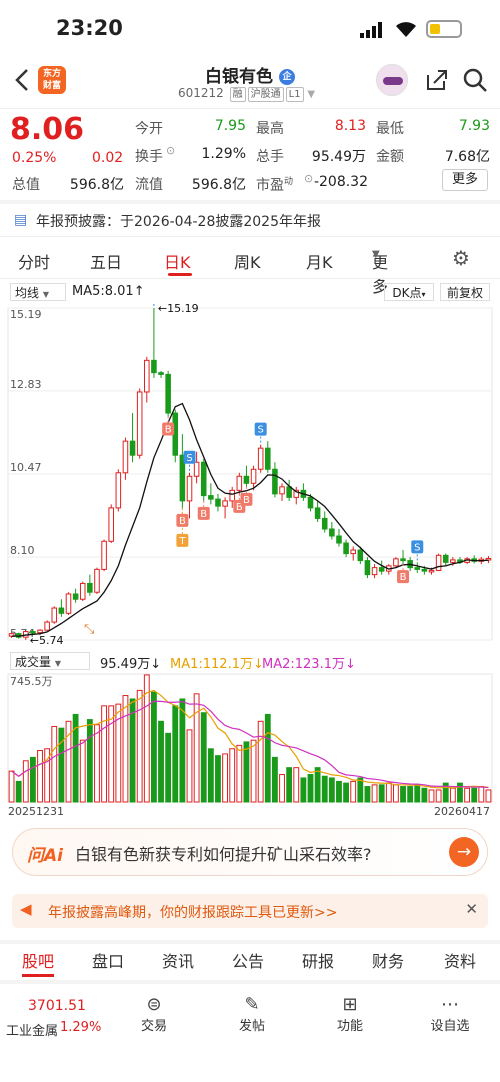 The image size is (500, 1082). Describe the element at coordinates (22, 550) in the screenshot. I see `y-tick-label: 8.10` at that location.